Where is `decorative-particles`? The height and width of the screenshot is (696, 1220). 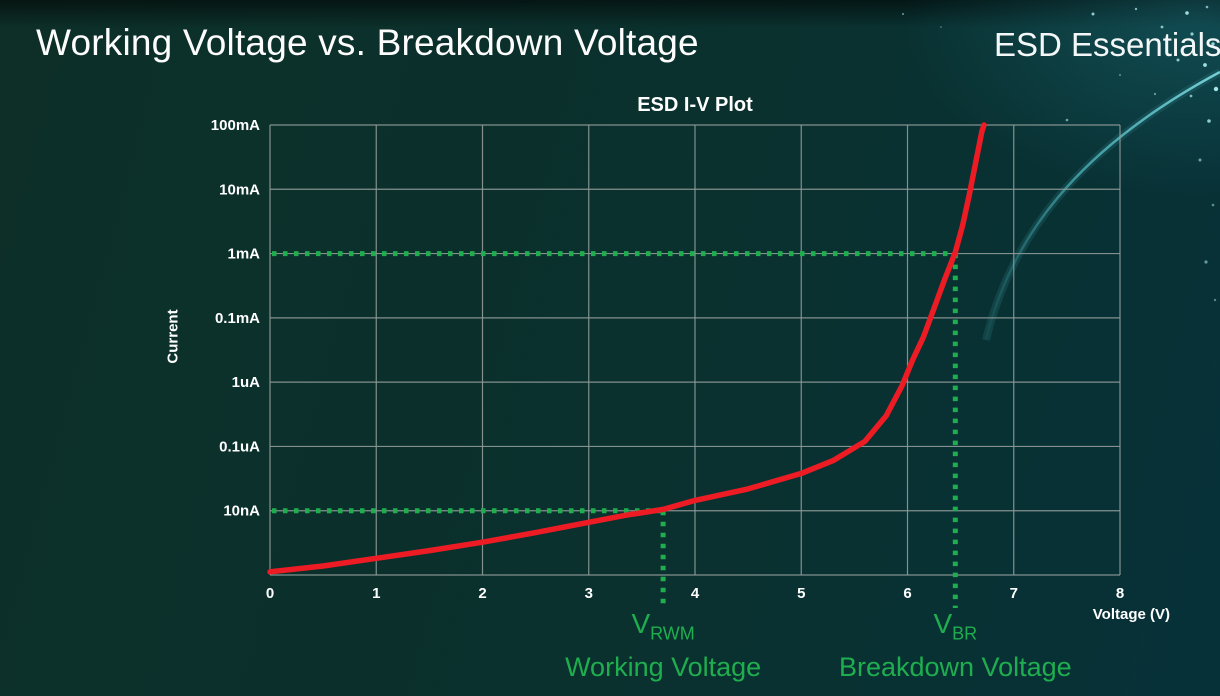 decorative-particles is located at coordinates (1060, 153).